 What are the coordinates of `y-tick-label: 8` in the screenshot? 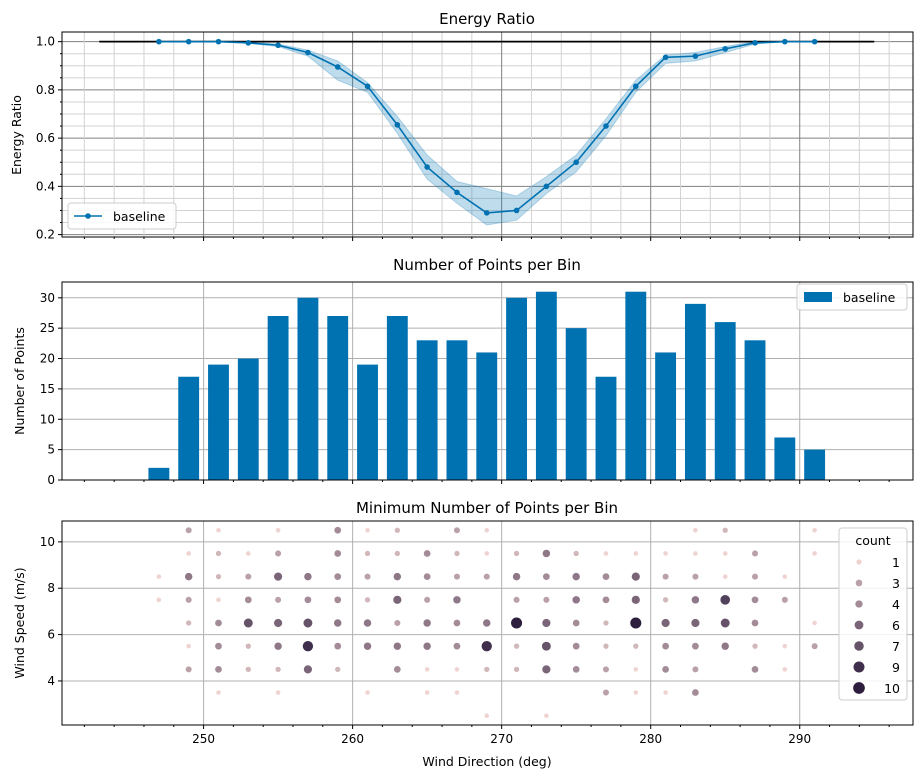 It's located at (51, 588).